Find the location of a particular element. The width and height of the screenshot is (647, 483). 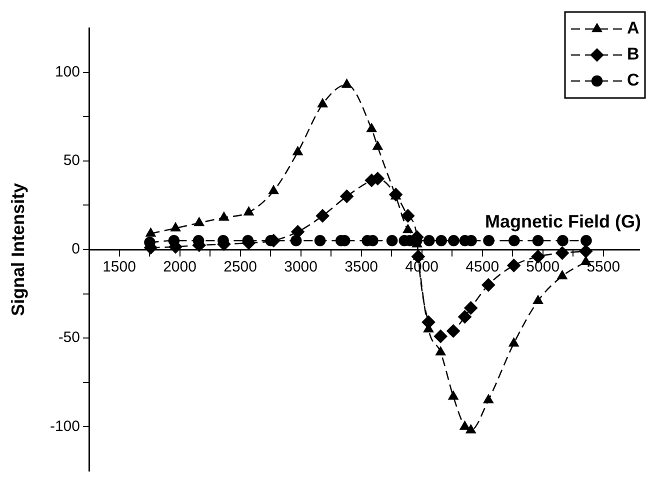

x-tick-label: 4500 is located at coordinates (483, 267).